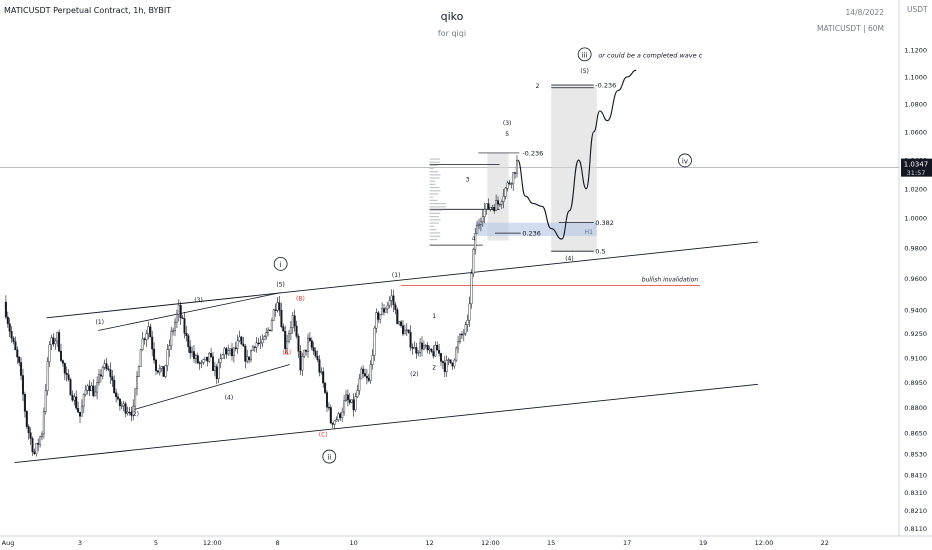 The height and width of the screenshot is (550, 932). I want to click on projection-path, so click(577, 154).